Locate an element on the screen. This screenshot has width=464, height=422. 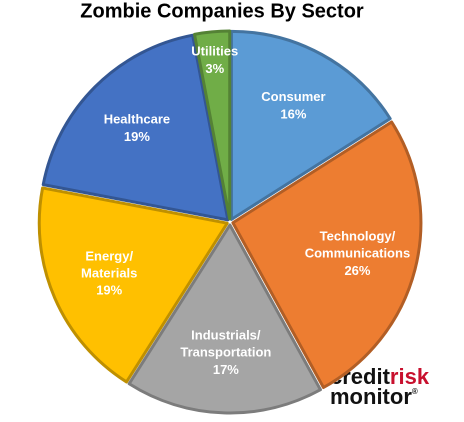
value-label: 16% is located at coordinates (293, 114).